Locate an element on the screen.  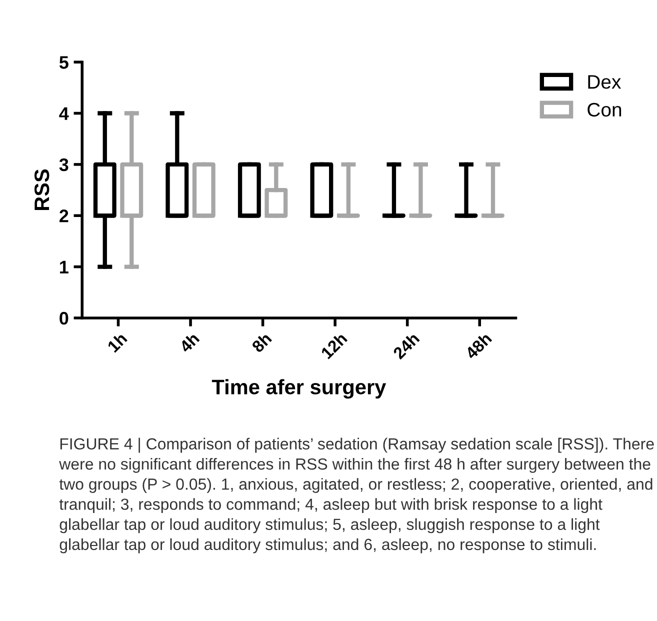
y-tick-label: 4 is located at coordinates (64, 113).